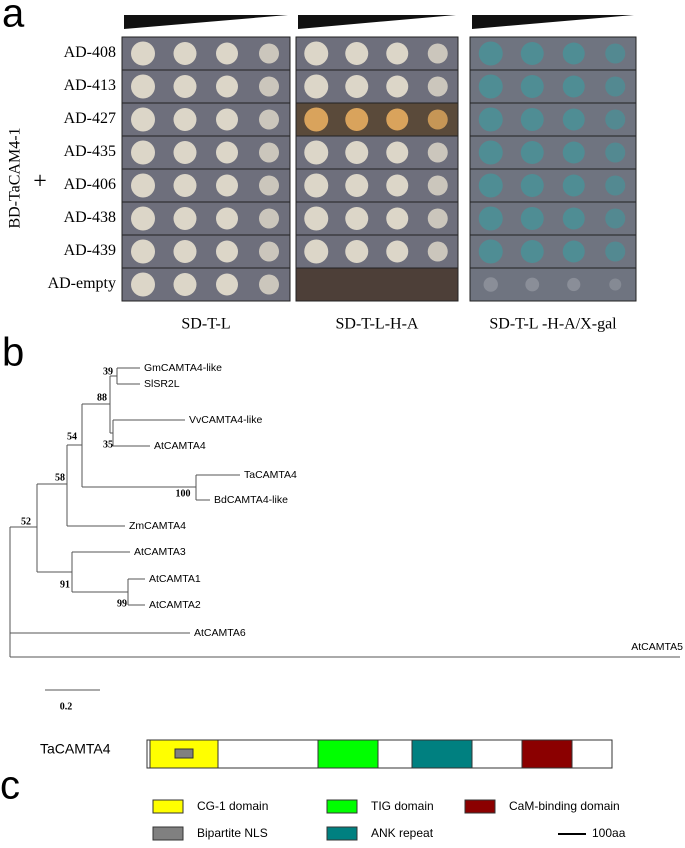 The image size is (685, 848). I want to click on taxon-label: BdCAMTA4-like, so click(251, 500).